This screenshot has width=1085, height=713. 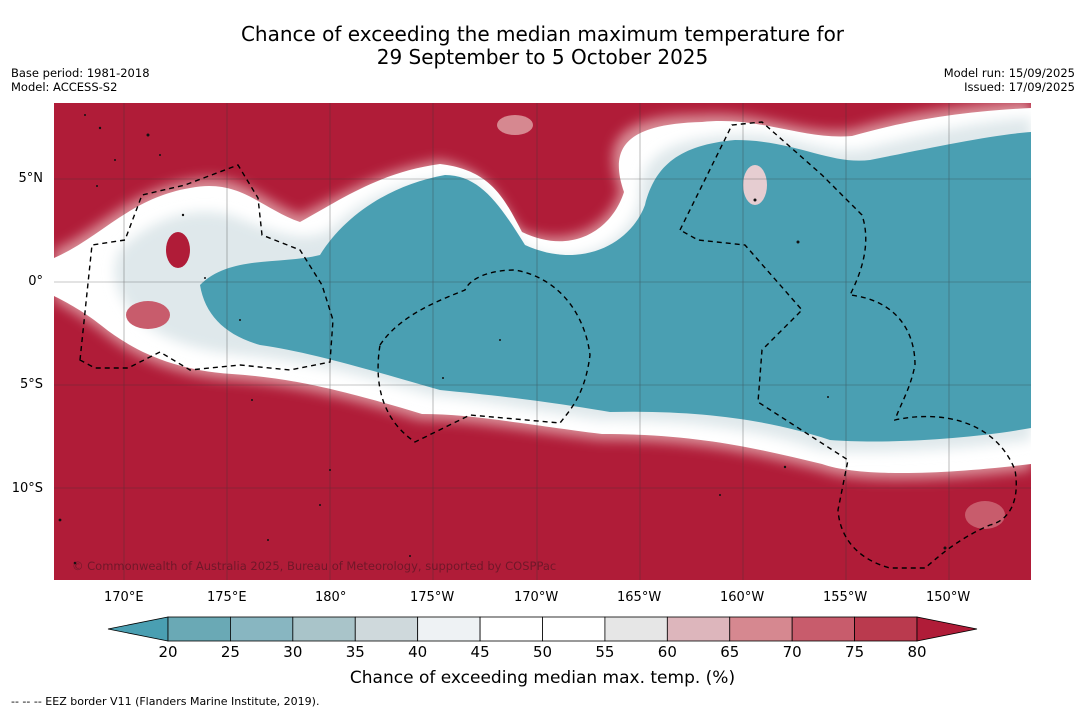 I want to click on lon-label-175w: 175°W, so click(x=432, y=597).